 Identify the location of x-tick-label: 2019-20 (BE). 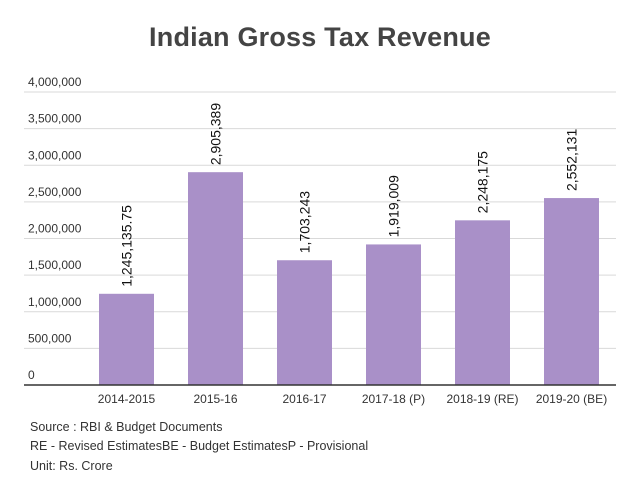
(571, 399).